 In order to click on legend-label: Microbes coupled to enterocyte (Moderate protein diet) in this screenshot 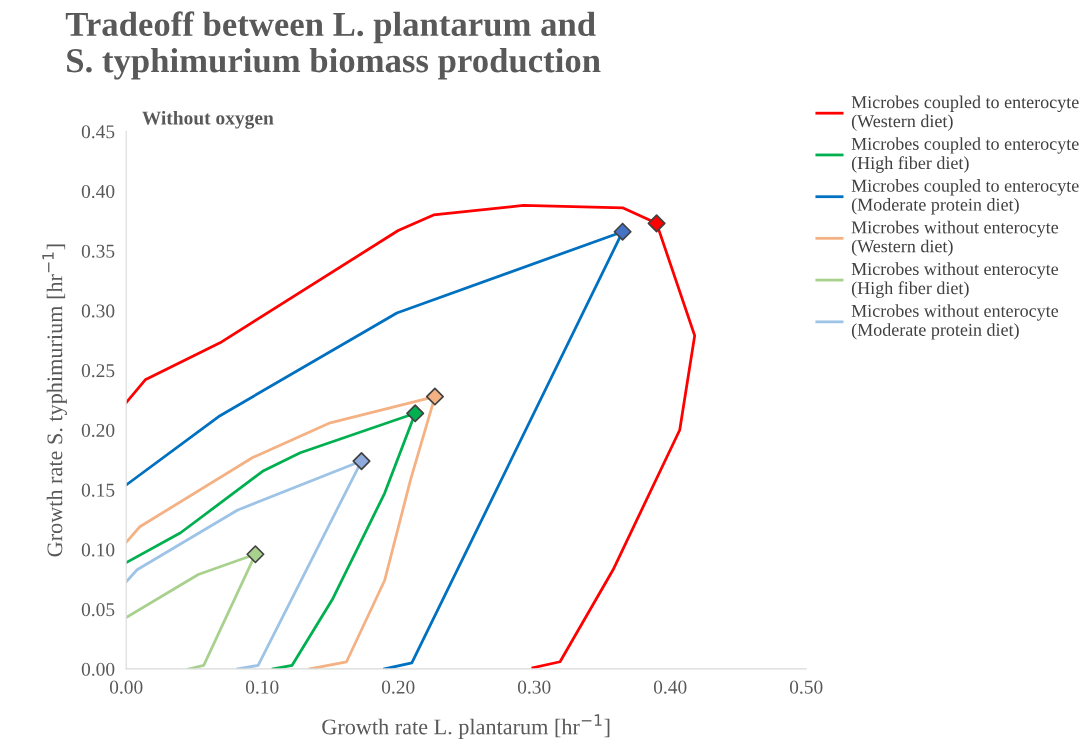, I will do `click(965, 197)`.